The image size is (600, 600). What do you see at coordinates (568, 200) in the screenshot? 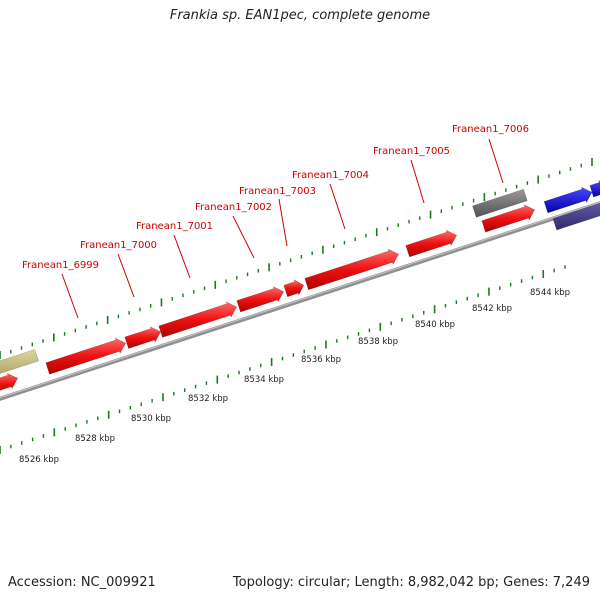
I see `feature-blue` at bounding box center [568, 200].